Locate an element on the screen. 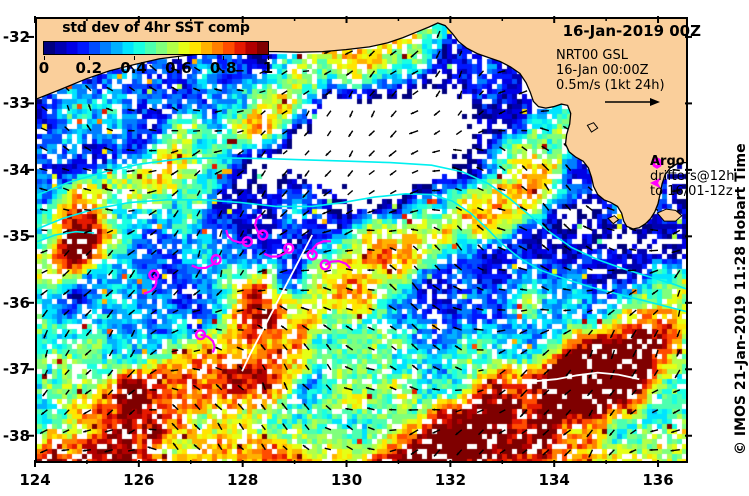  colorbar-tick-label: 0 is located at coordinates (44, 68).